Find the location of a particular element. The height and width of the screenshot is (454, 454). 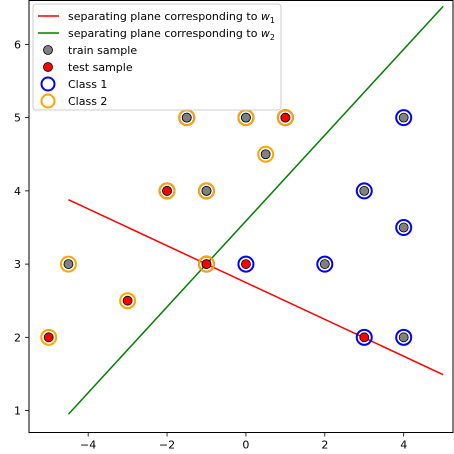

x-tick-label: 4 is located at coordinates (403, 445).